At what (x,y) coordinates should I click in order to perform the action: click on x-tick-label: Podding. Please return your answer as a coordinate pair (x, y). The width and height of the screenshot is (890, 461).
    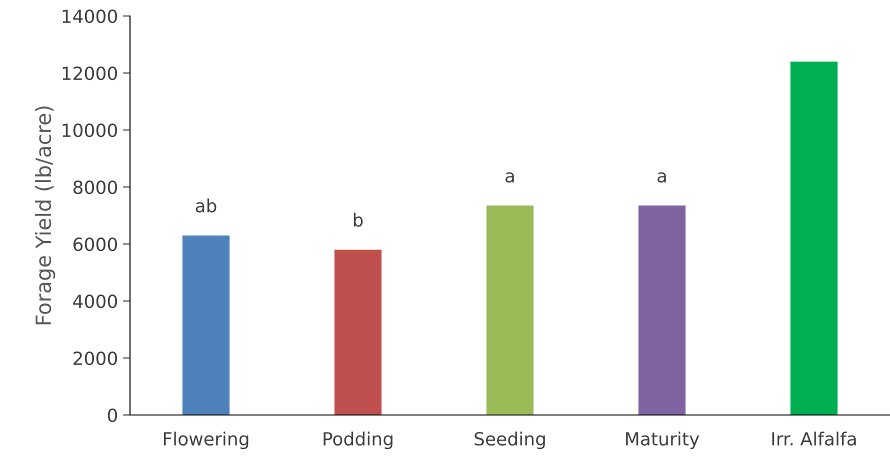
    Looking at the image, I should click on (358, 441).